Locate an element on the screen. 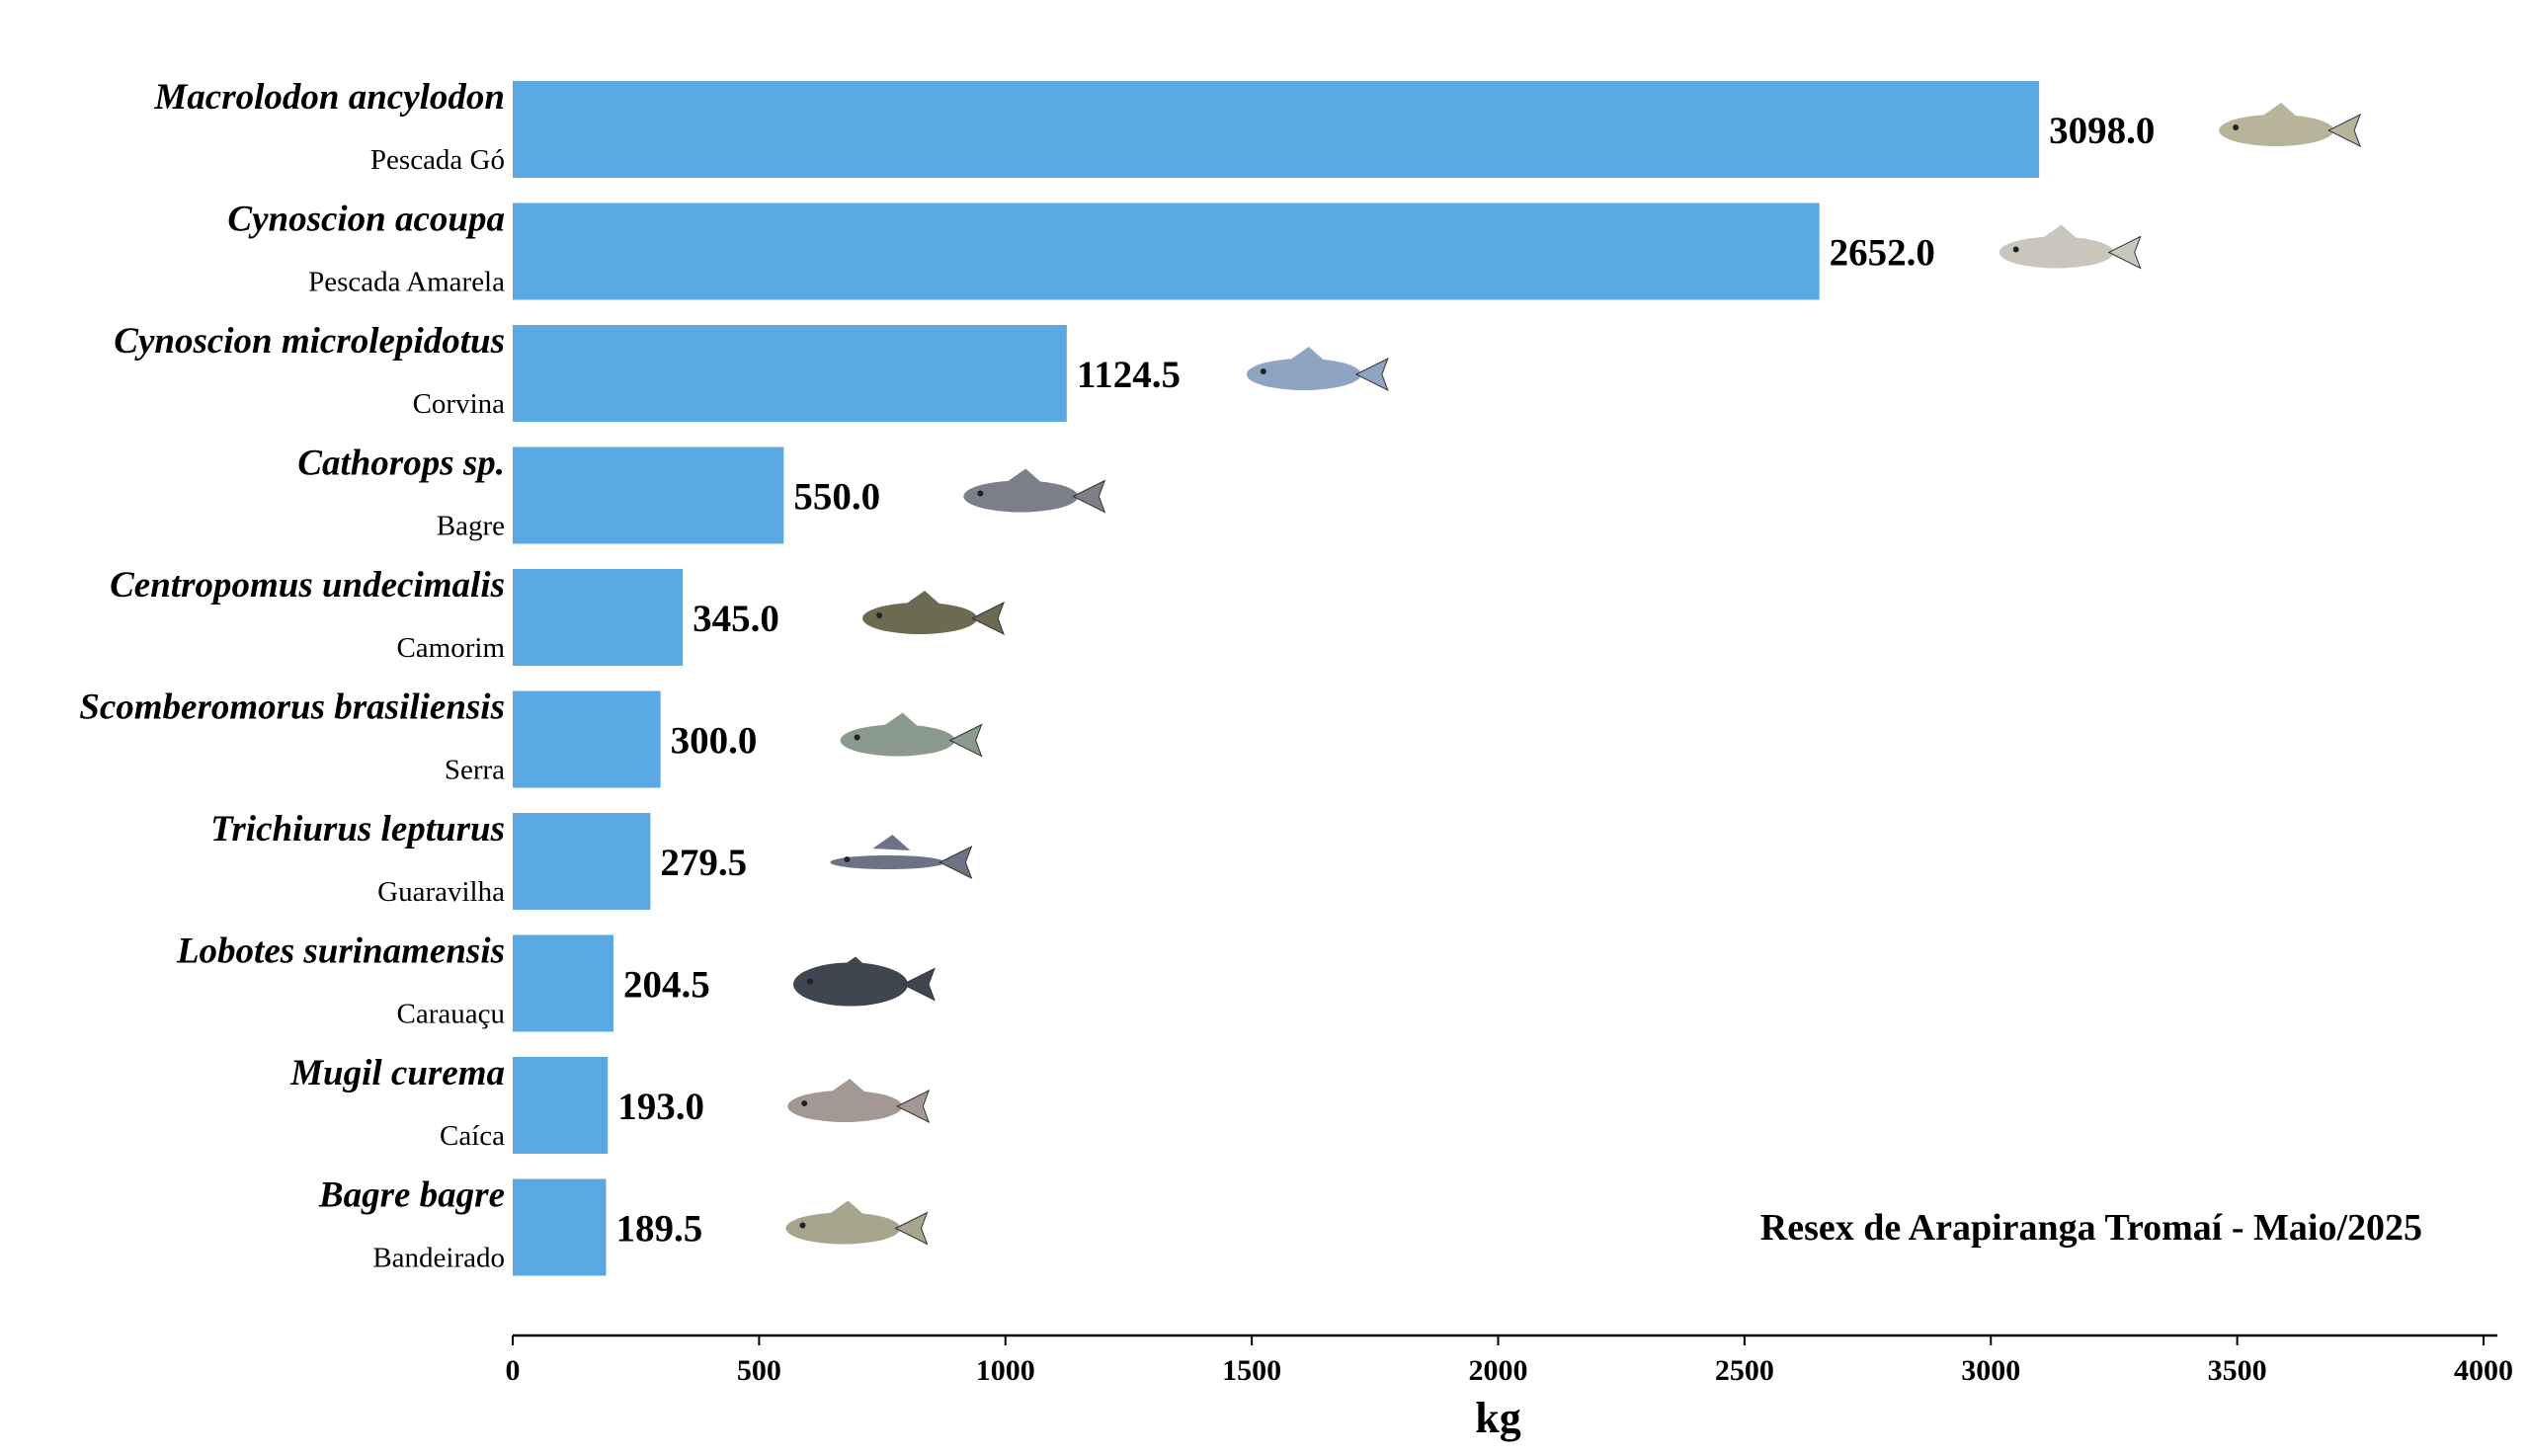 The height and width of the screenshot is (1456, 2529). species-common-name: Caíca is located at coordinates (473, 1136).